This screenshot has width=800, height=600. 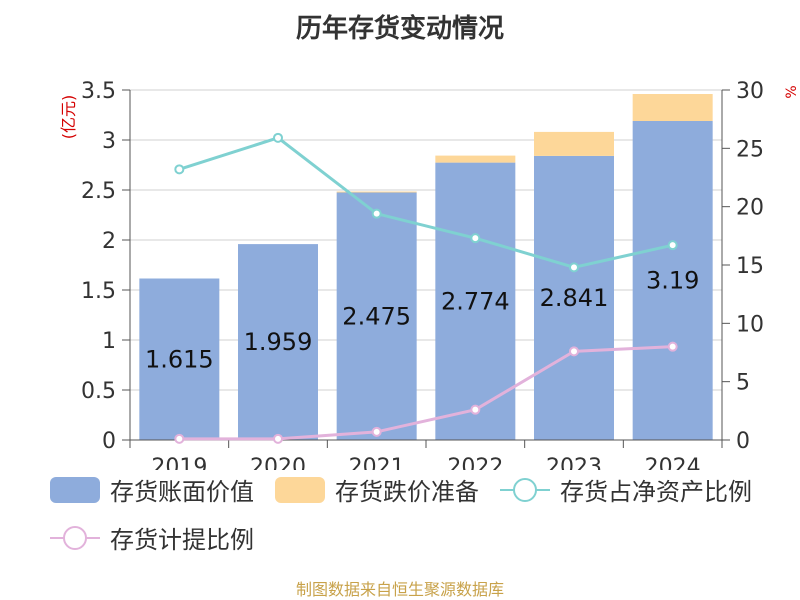 What do you see at coordinates (98, 191) in the screenshot?
I see `y-left-tick-label: 2.5` at bounding box center [98, 191].